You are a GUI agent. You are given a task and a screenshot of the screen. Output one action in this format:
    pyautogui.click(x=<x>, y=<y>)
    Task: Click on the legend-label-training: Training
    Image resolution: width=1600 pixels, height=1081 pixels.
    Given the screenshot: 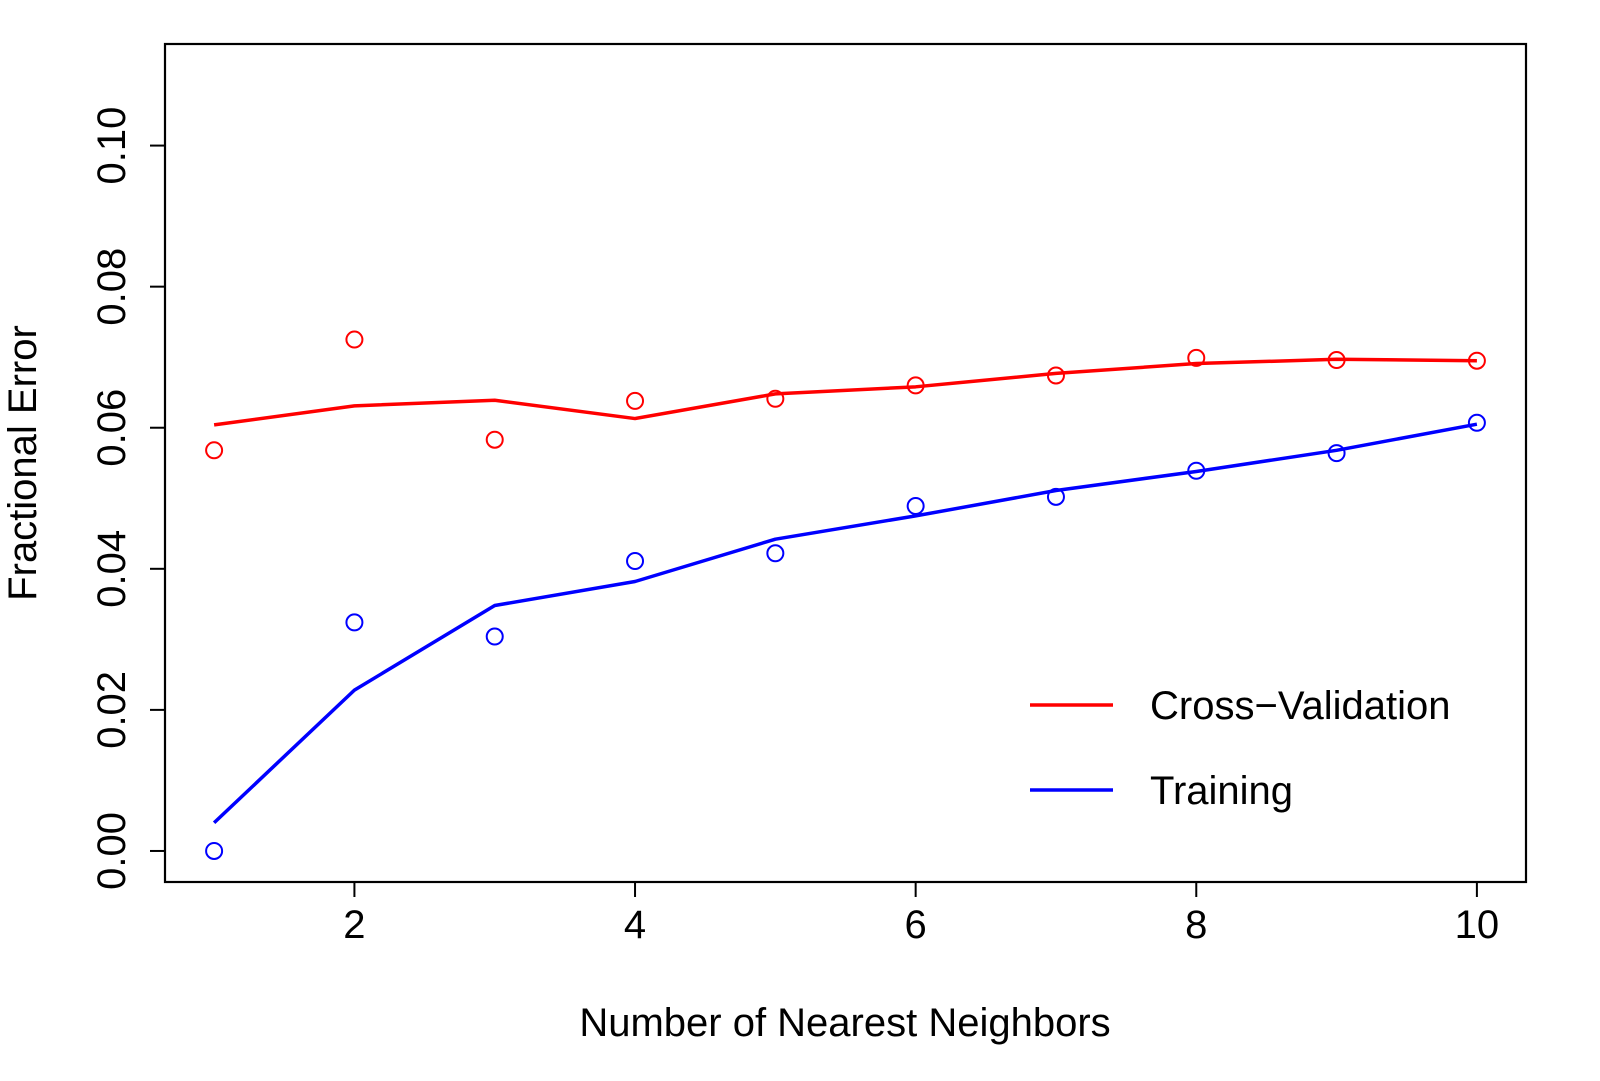 What is the action you would take?
    pyautogui.click(x=1221, y=791)
    